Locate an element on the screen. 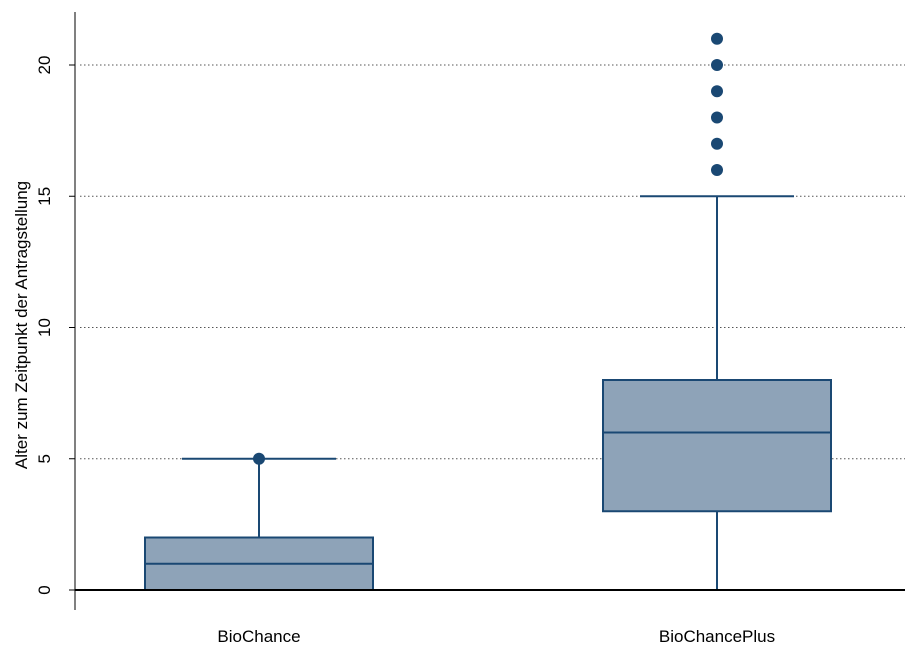  iqr-box is located at coordinates (717, 446).